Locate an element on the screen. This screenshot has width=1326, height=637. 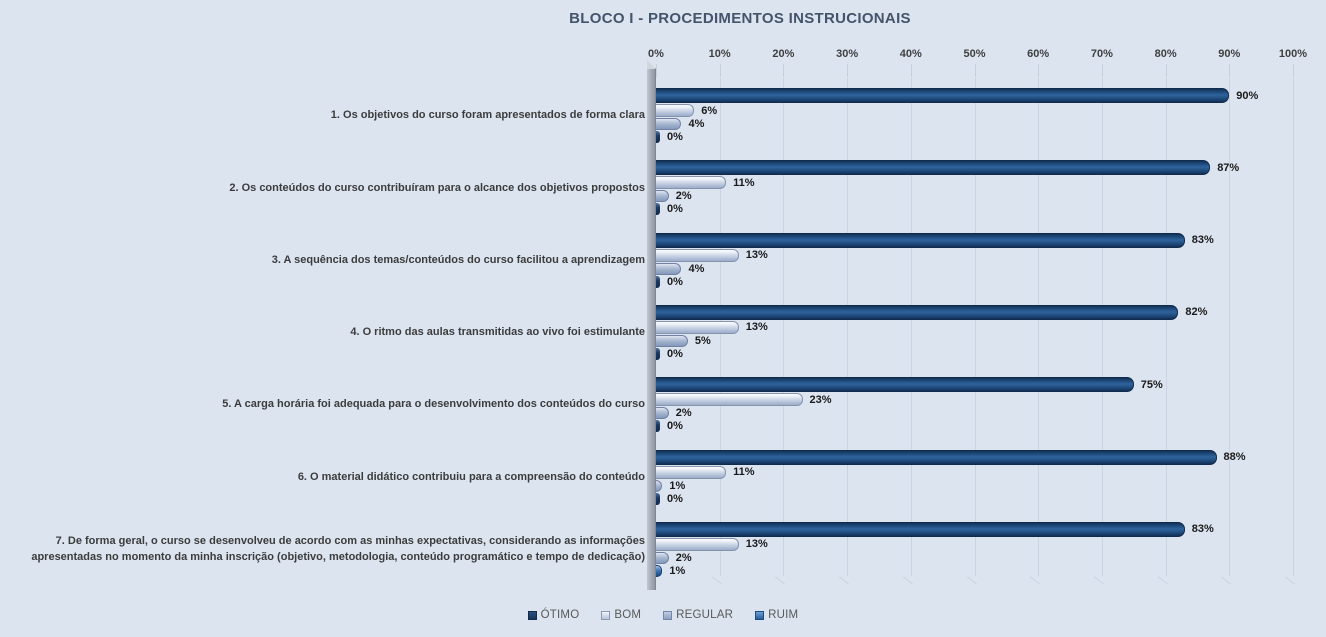
data-label: 5% is located at coordinates (702, 340).